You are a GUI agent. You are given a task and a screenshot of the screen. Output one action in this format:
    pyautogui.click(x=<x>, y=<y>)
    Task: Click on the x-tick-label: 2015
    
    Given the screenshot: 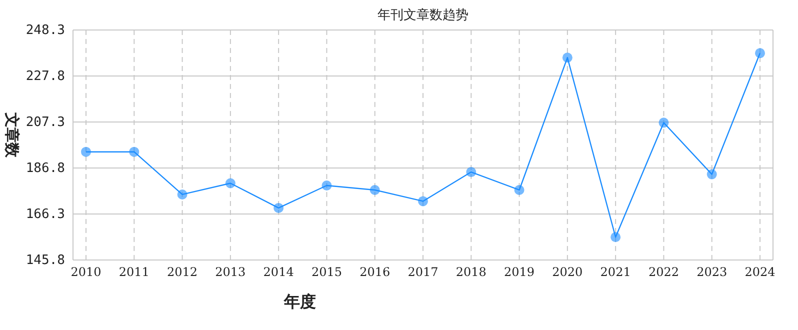 What is the action you would take?
    pyautogui.click(x=326, y=272)
    